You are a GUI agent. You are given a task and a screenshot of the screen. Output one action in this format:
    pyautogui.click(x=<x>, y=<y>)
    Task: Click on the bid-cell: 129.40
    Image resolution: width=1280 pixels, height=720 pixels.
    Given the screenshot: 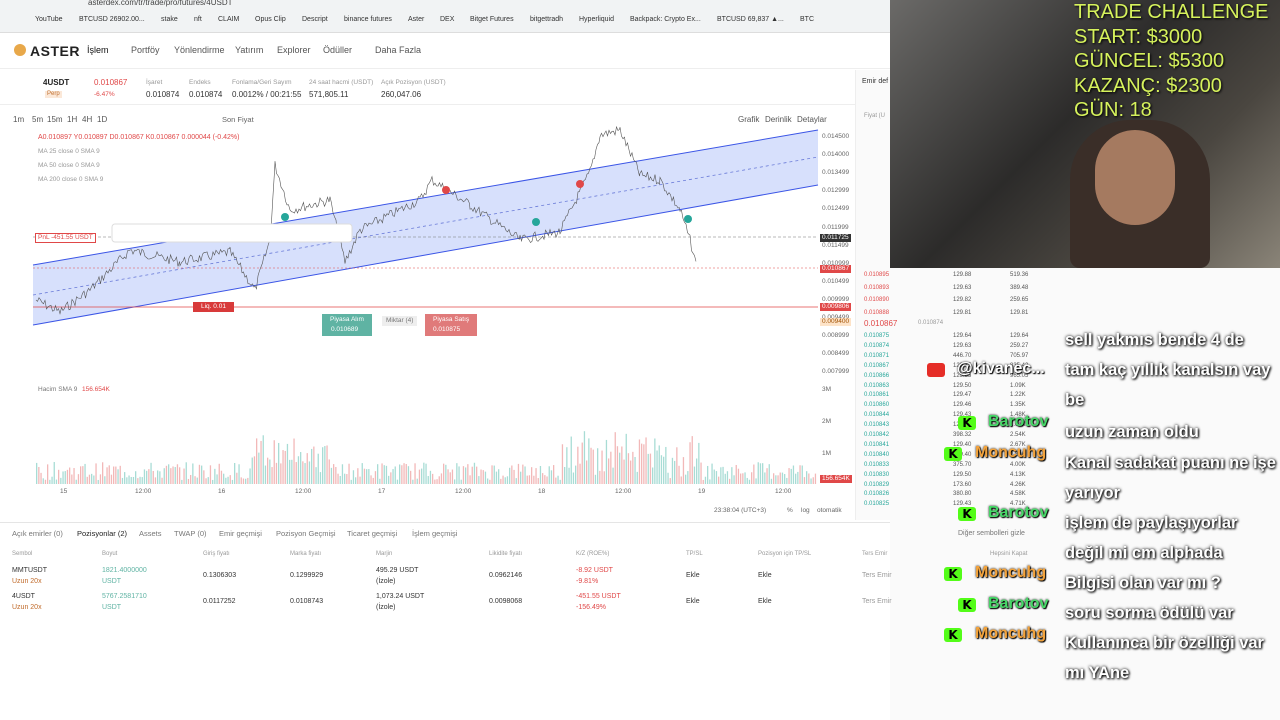 What is the action you would take?
    pyautogui.click(x=962, y=454)
    